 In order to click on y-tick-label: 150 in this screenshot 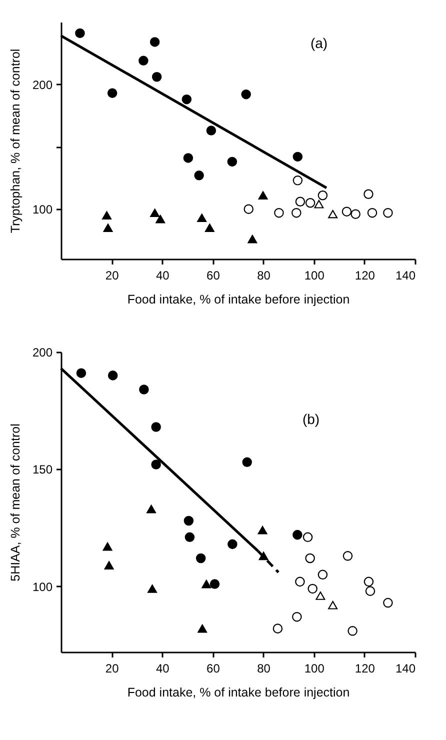, I will do `click(42, 469)`.